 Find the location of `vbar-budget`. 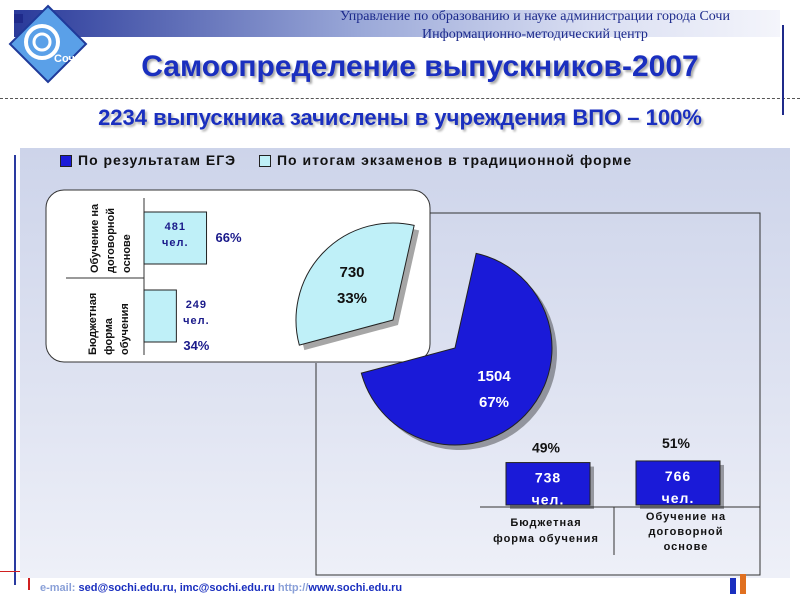

vbar-budget is located at coordinates (548, 484).